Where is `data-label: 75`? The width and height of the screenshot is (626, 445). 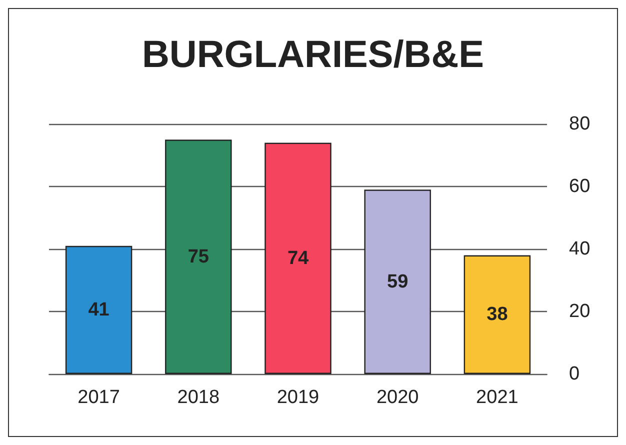 data-label: 75 is located at coordinates (199, 257).